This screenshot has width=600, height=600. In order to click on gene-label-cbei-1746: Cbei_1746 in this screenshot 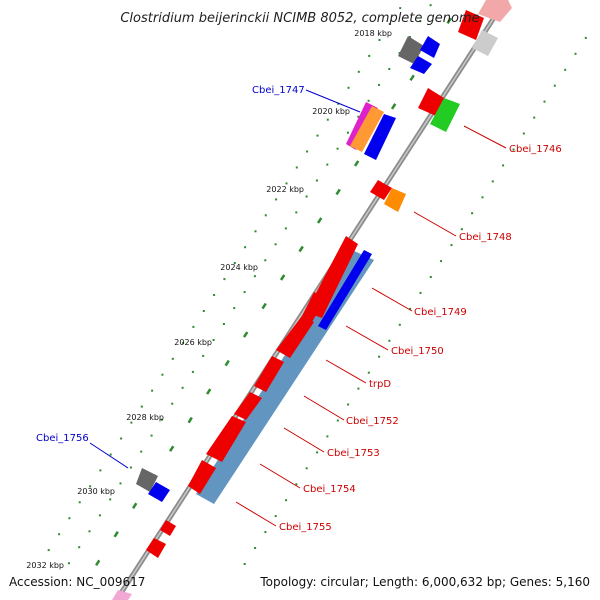, I will do `click(535, 149)`.